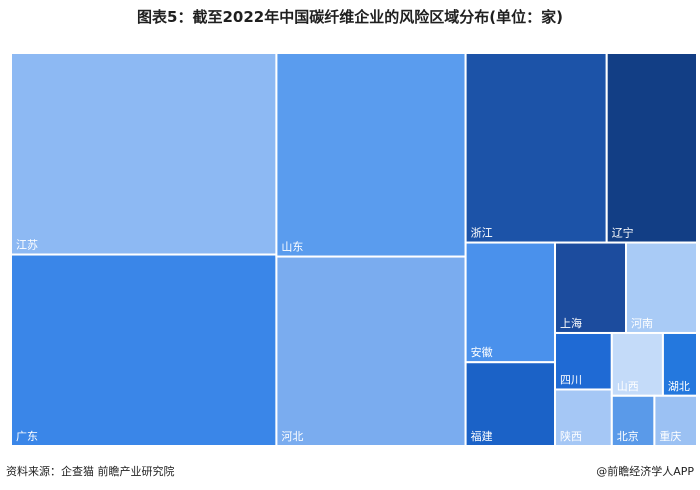 The image size is (700, 490). What do you see at coordinates (571, 323) in the screenshot?
I see `treemap-cell-8-label: 上海` at bounding box center [571, 323].